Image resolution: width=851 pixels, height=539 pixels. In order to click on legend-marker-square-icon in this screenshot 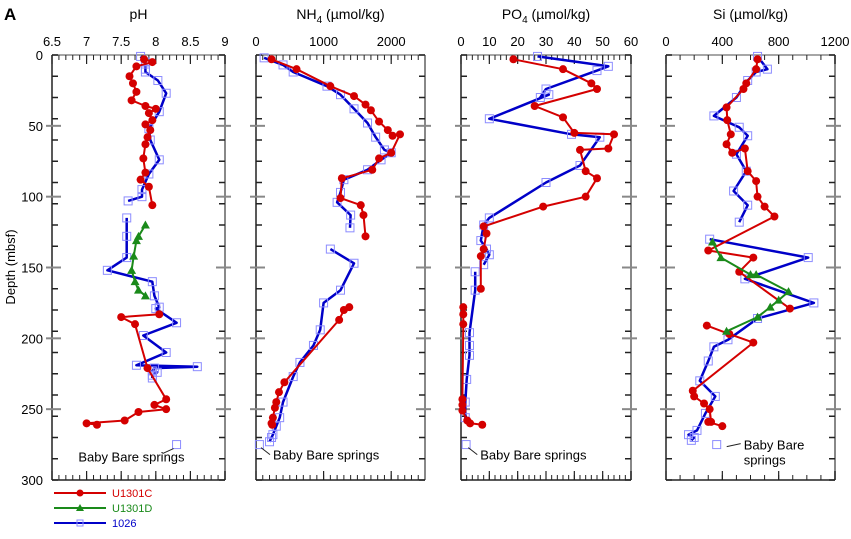, I will do `click(80, 523)`.